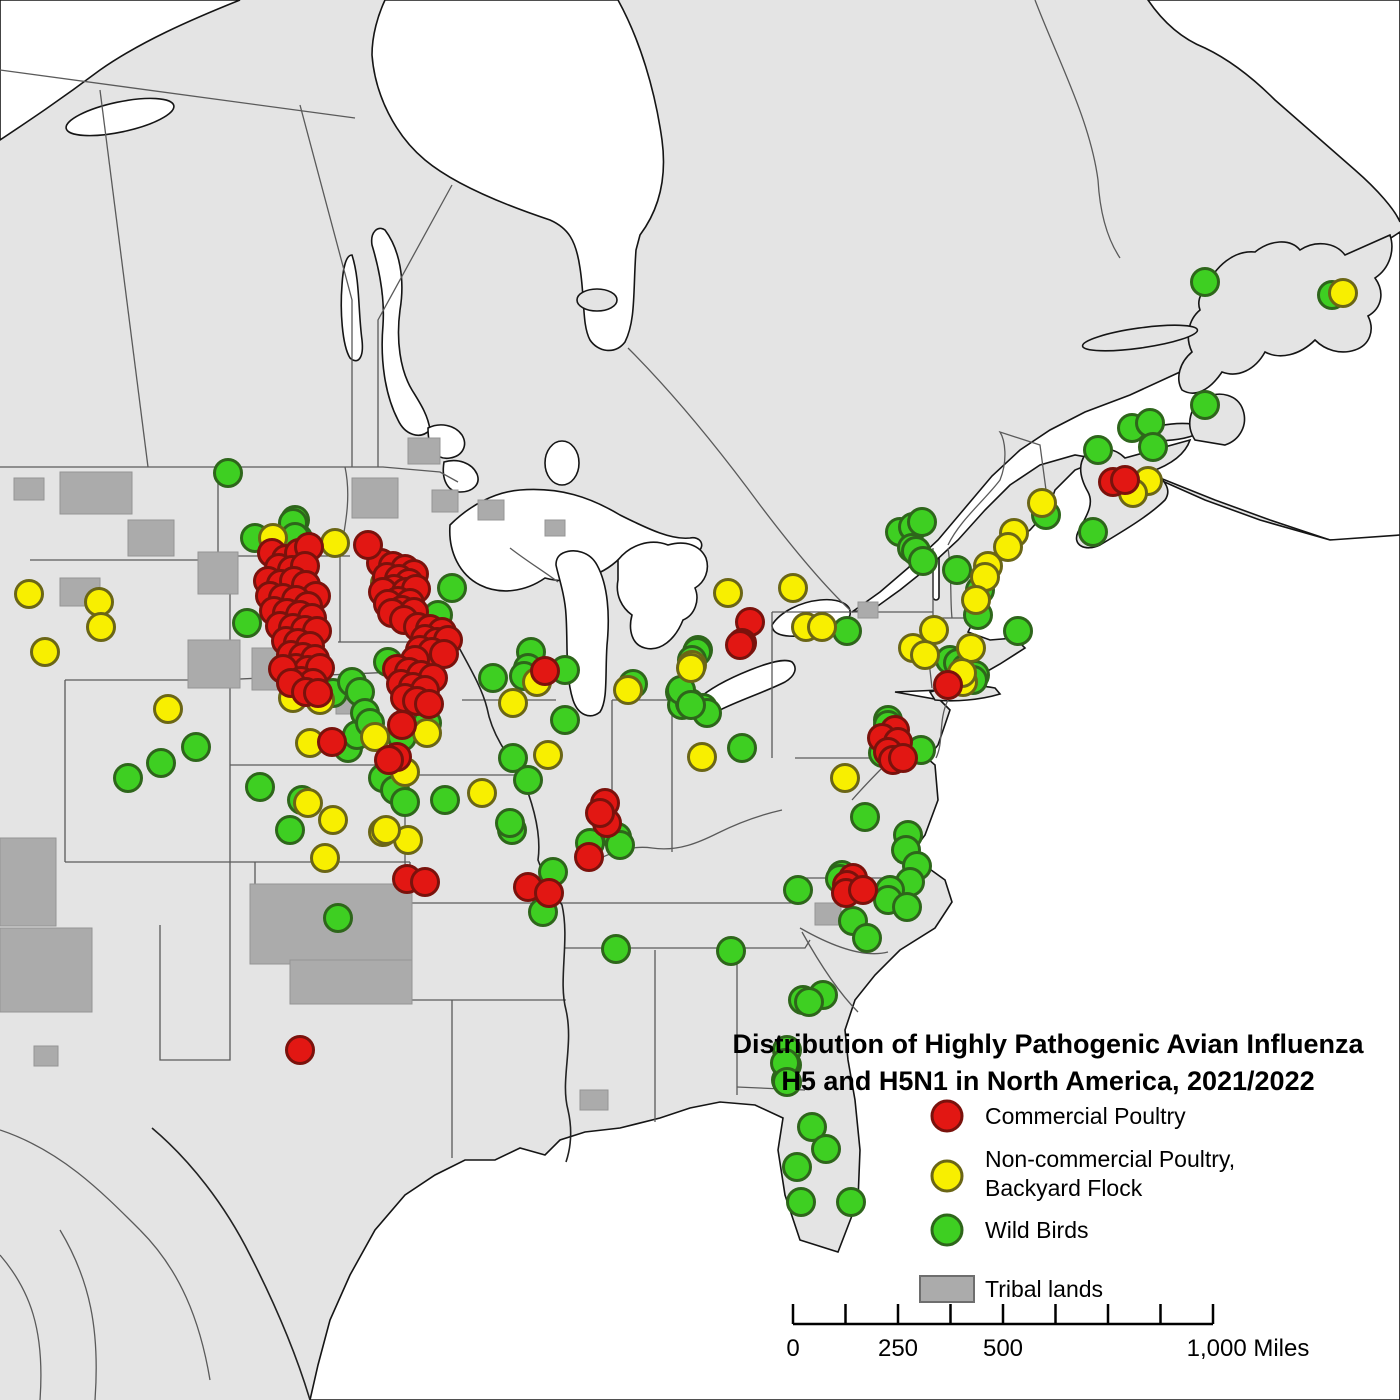 This screenshot has width=1400, height=1400. What do you see at coordinates (120, 117) in the screenshot?
I see `lake-athabasca` at bounding box center [120, 117].